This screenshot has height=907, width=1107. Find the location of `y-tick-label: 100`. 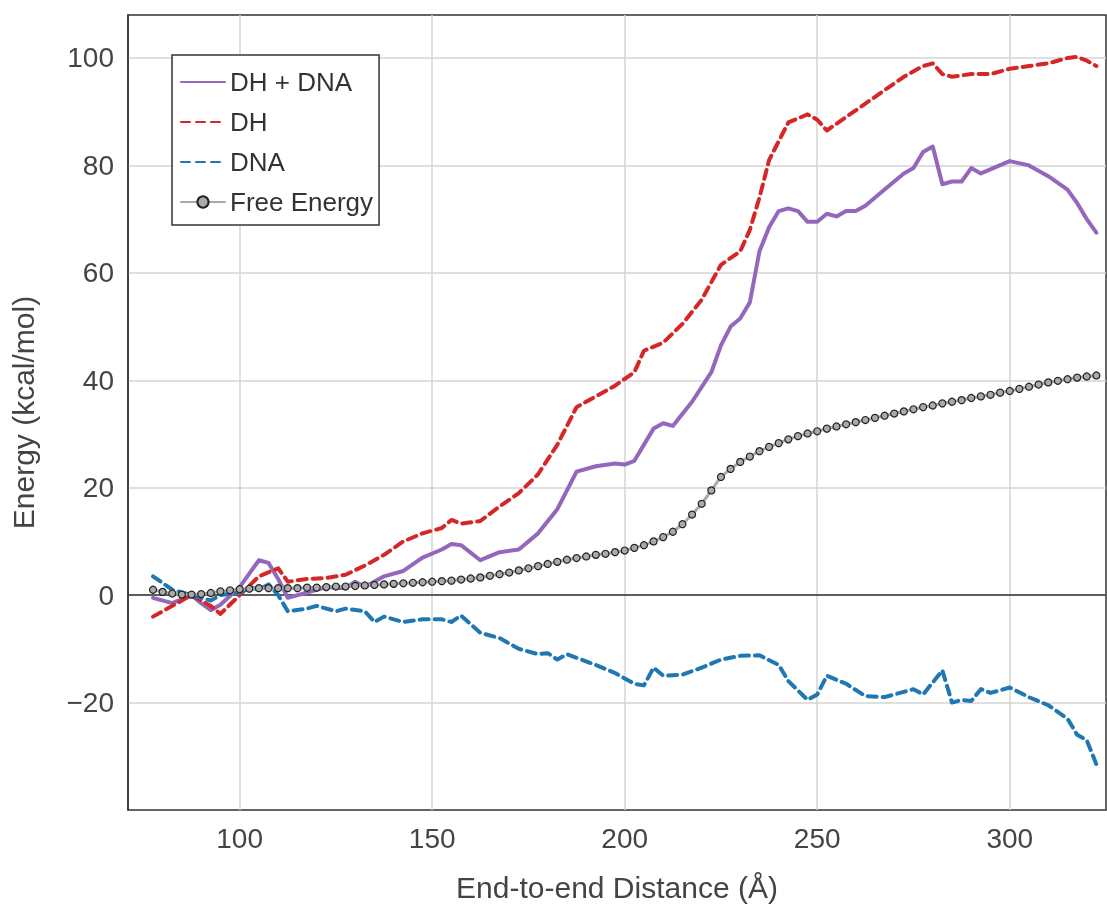

y-tick-label: 100 is located at coordinates (90, 58).